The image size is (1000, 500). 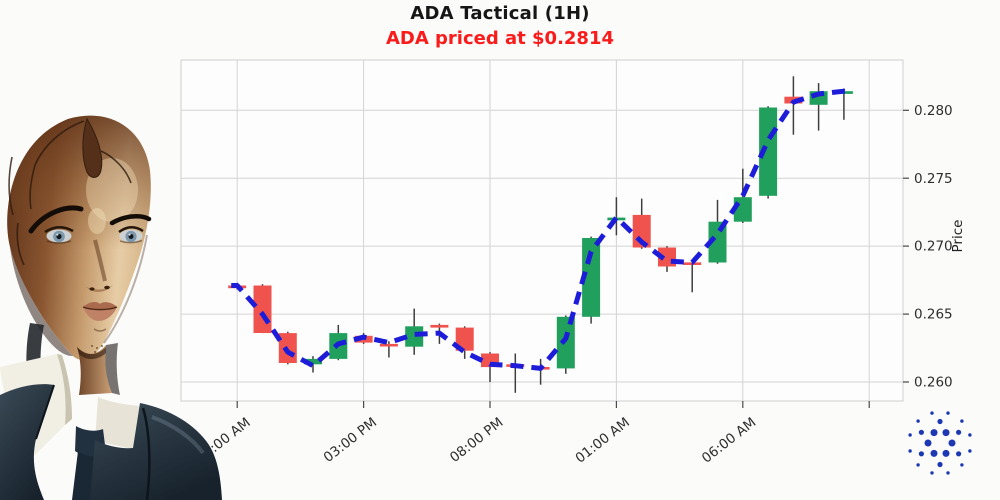 I want to click on eyebrows, so click(x=90, y=219).